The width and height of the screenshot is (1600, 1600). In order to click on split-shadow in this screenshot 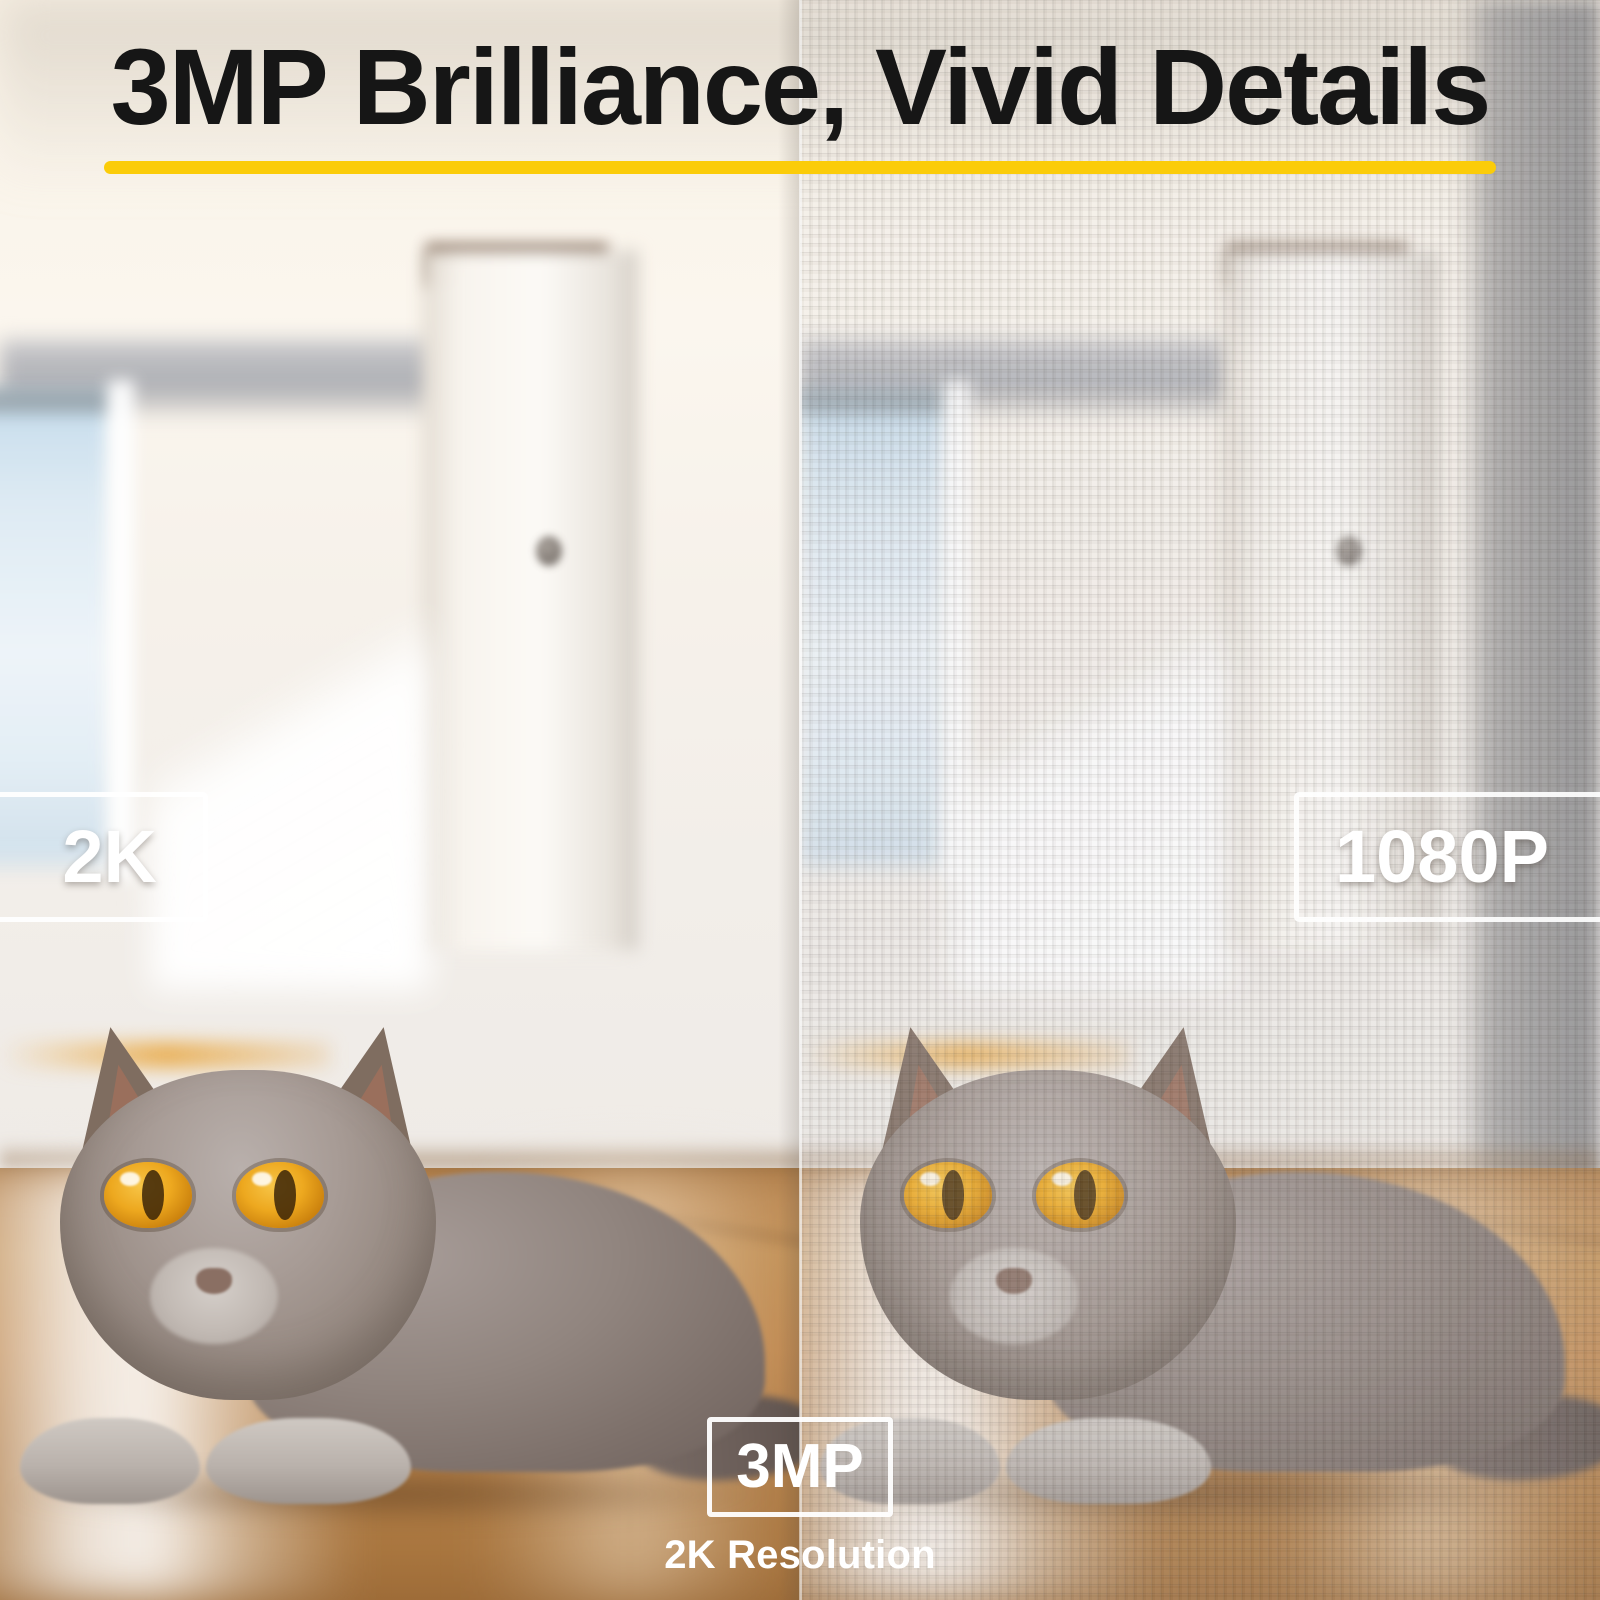, I will do `click(789, 800)`.